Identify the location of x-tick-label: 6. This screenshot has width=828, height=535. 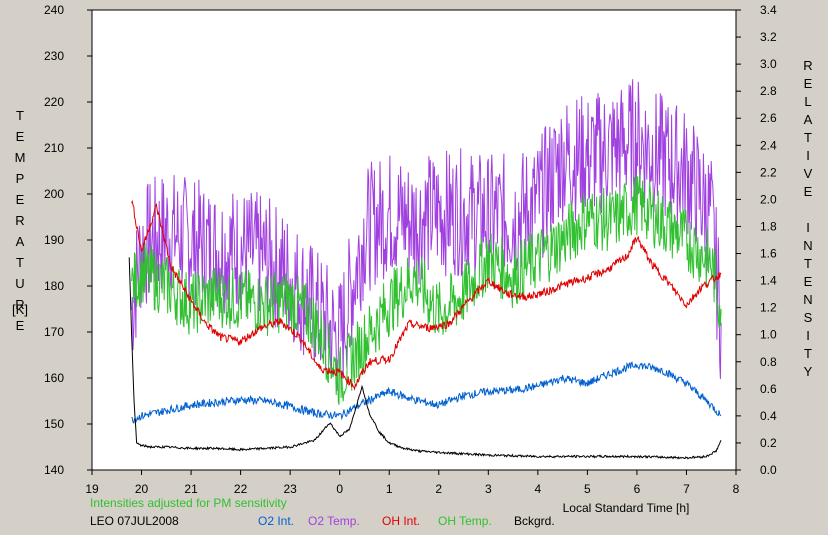
(637, 489).